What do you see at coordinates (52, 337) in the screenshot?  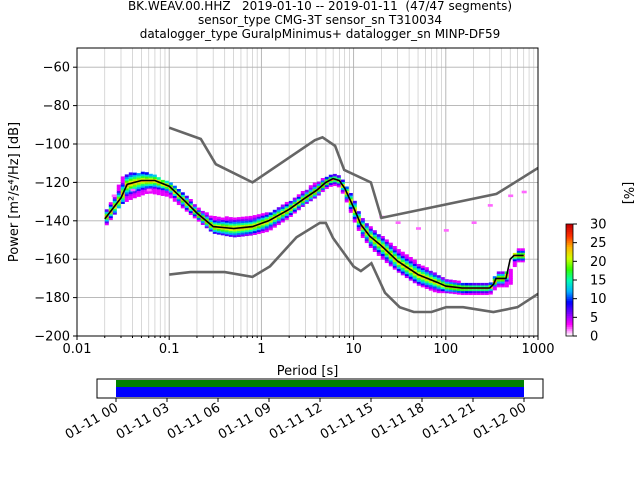 I see `y-tick-label: −200` at bounding box center [52, 337].